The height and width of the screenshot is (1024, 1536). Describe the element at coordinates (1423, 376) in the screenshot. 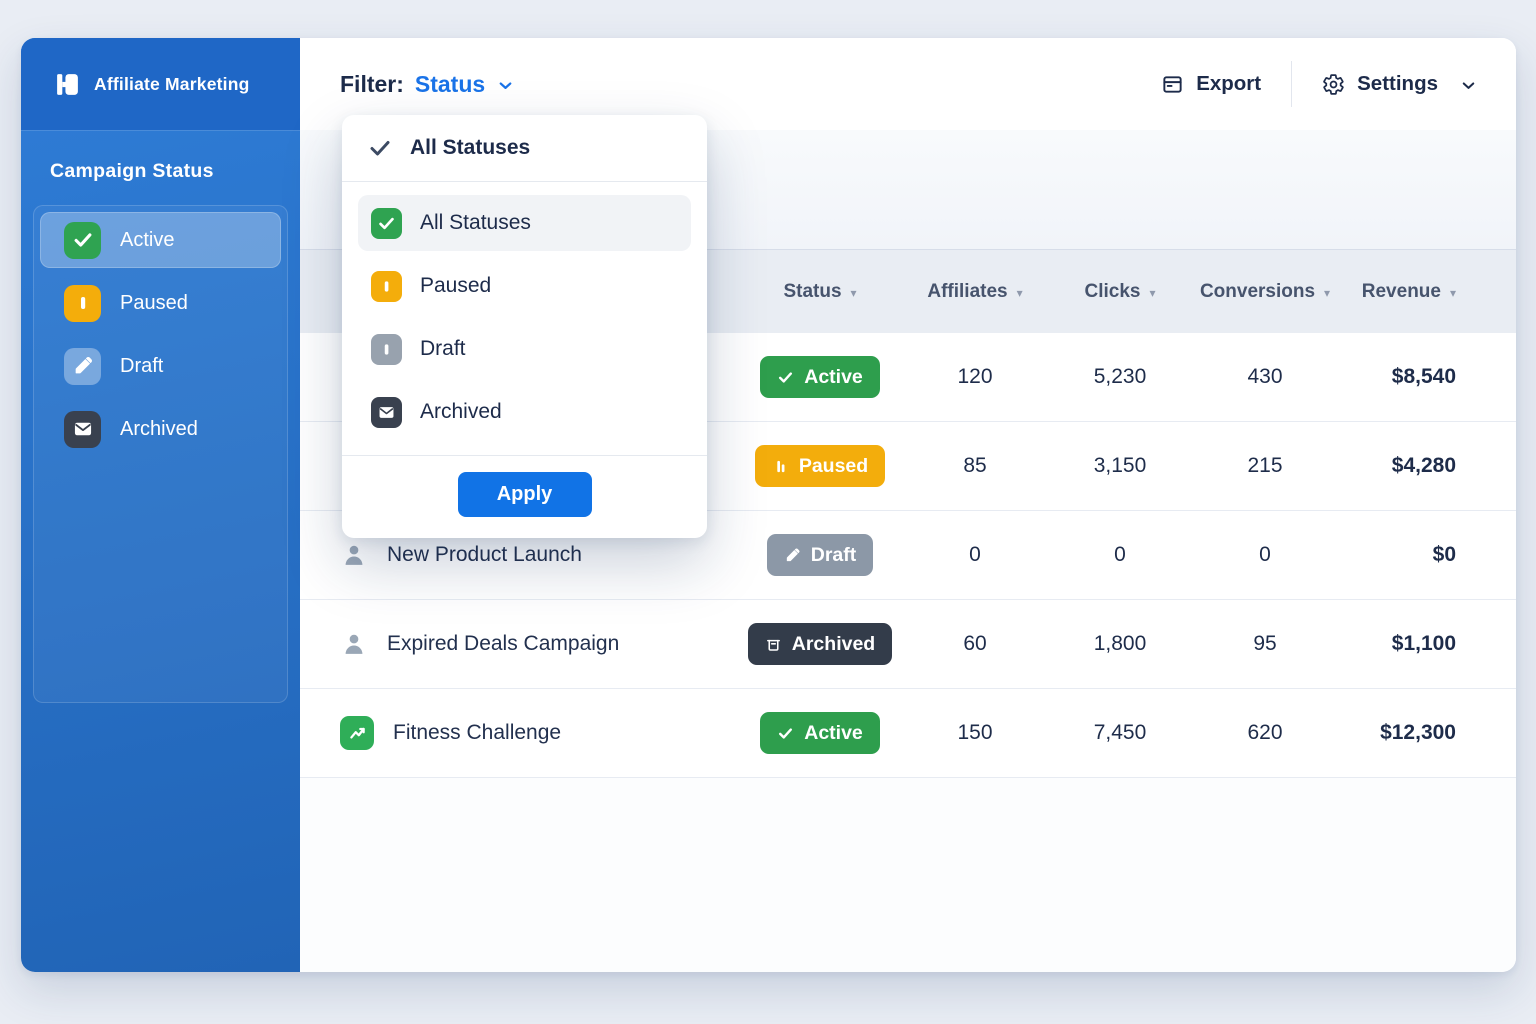

I see `revenue-cell: $8,540` at that location.